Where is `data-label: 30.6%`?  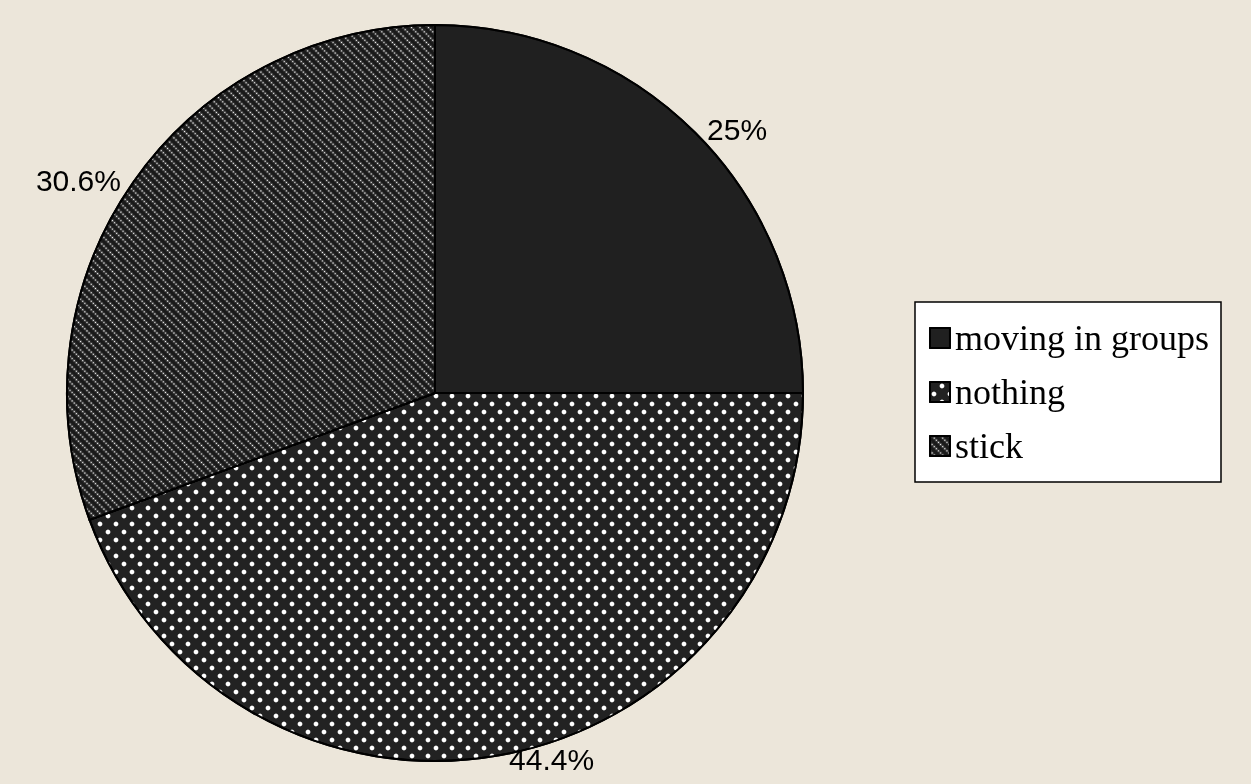
data-label: 30.6% is located at coordinates (78, 180).